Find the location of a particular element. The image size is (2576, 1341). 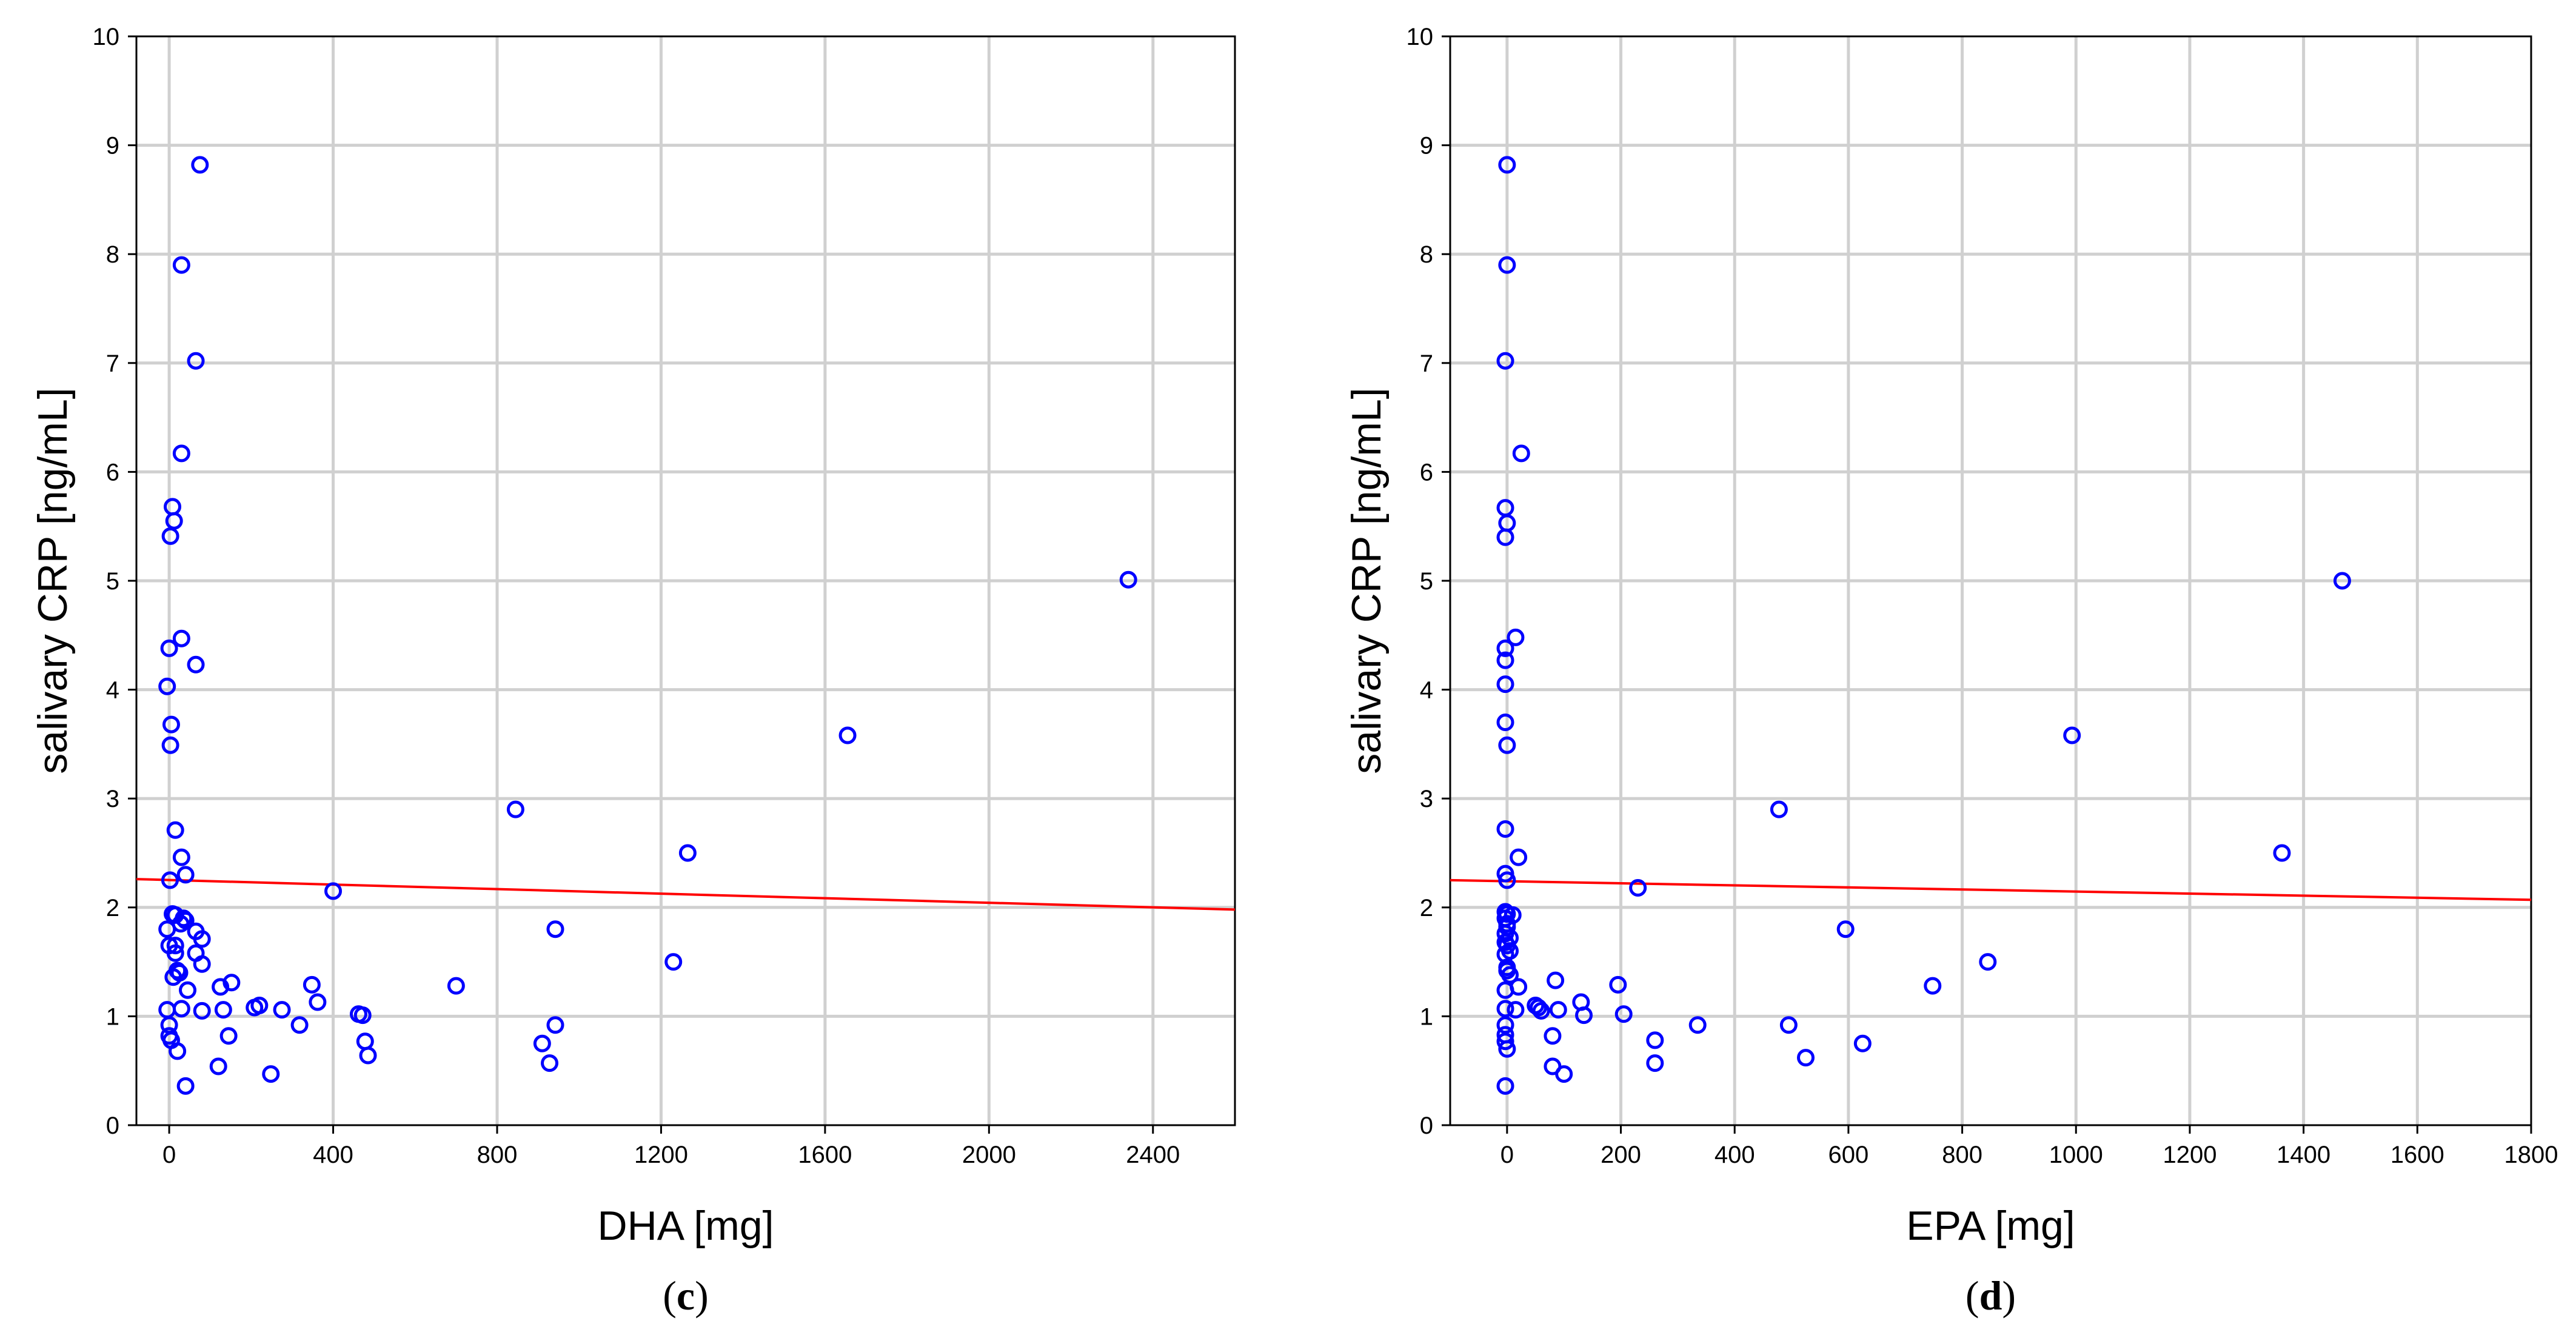

y-axis-label: salivary CRP [ng/mL] is located at coordinates (53, 580).